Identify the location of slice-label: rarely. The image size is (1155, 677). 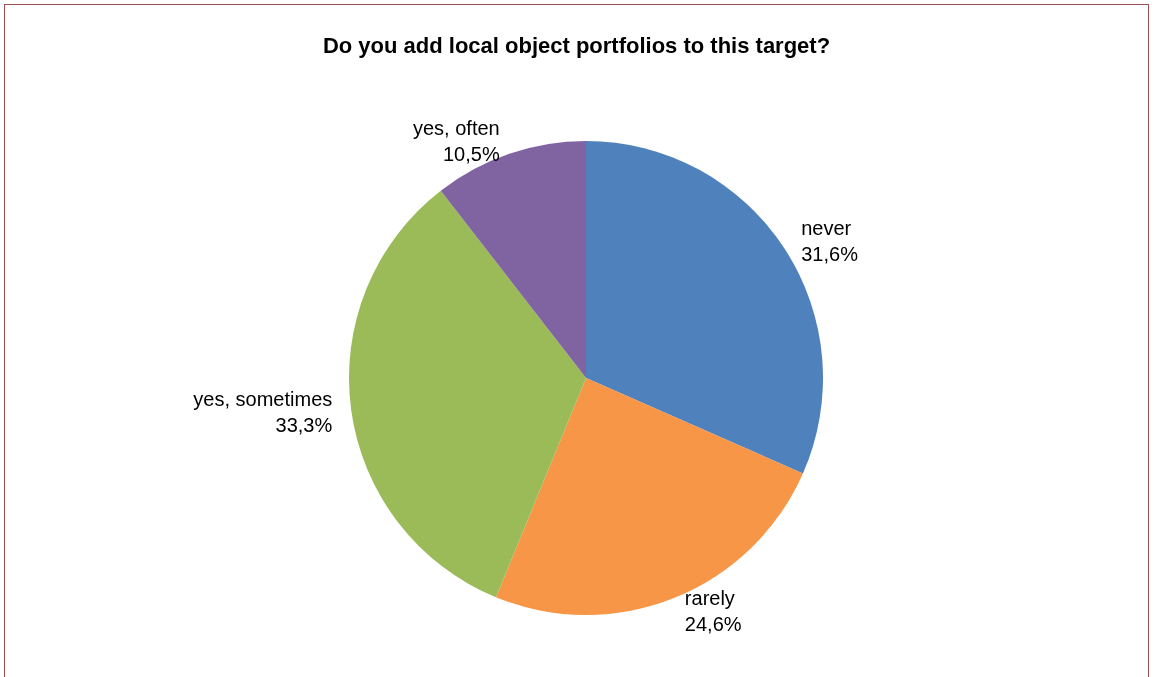
(709, 597).